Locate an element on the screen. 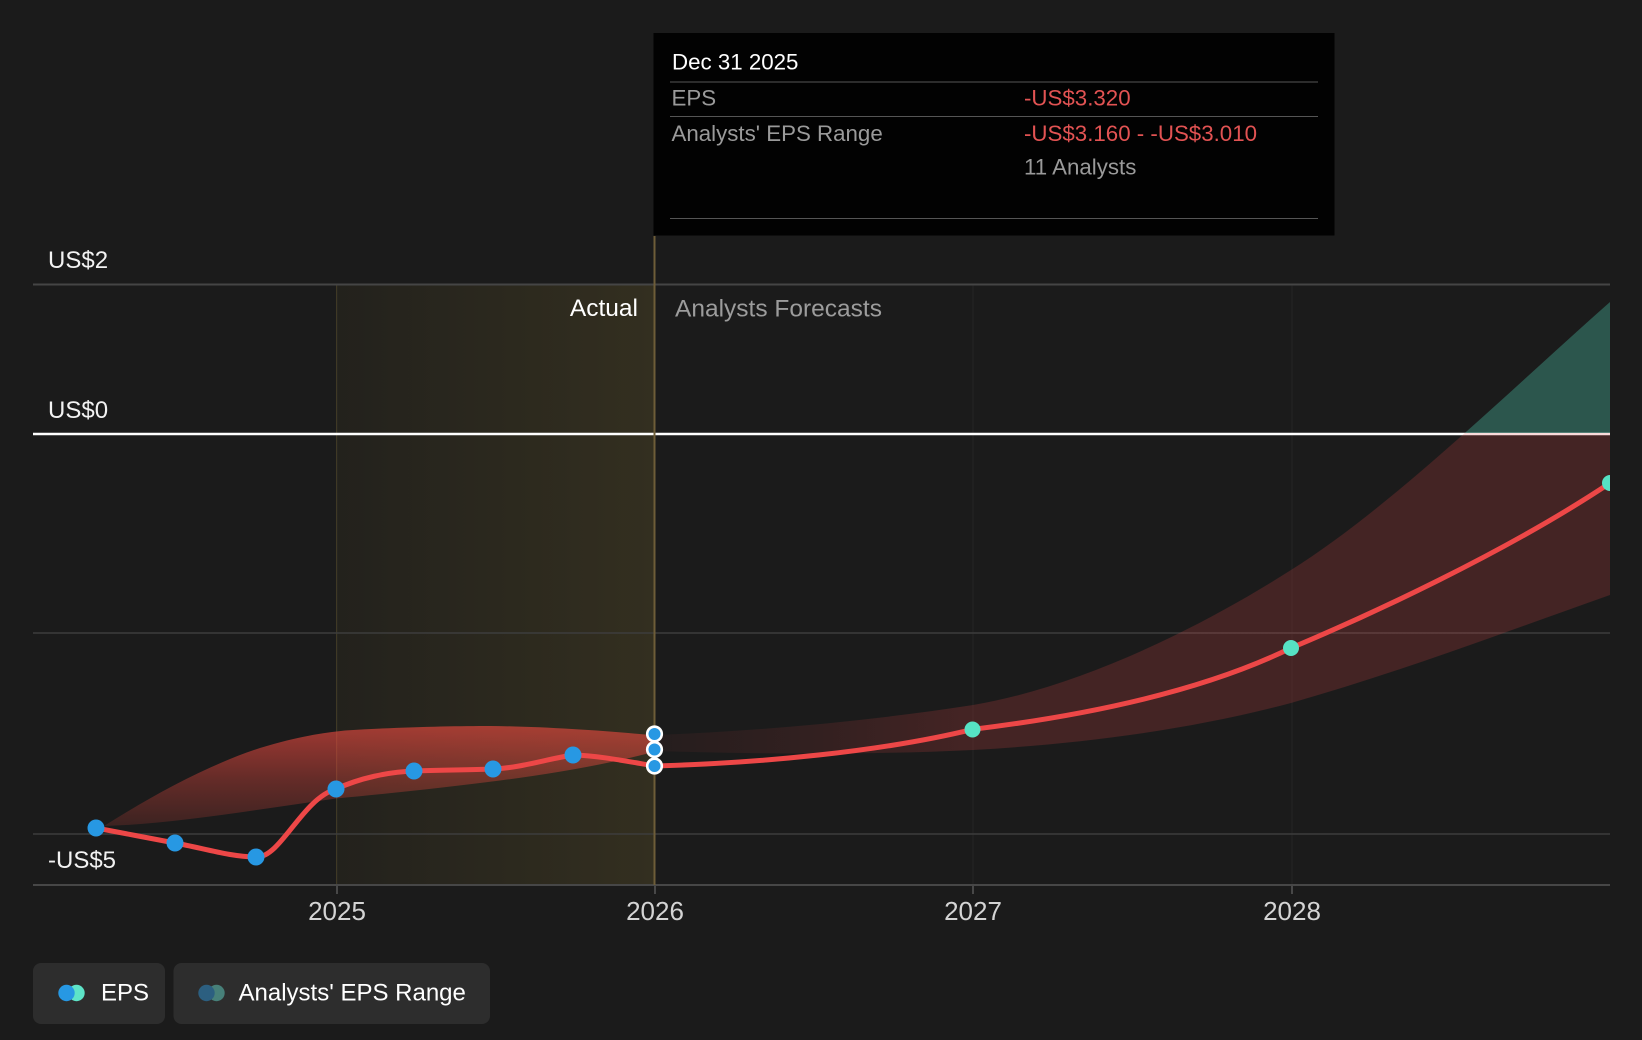 The width and height of the screenshot is (1642, 1040). svg-text: US$2 is located at coordinates (78, 260).